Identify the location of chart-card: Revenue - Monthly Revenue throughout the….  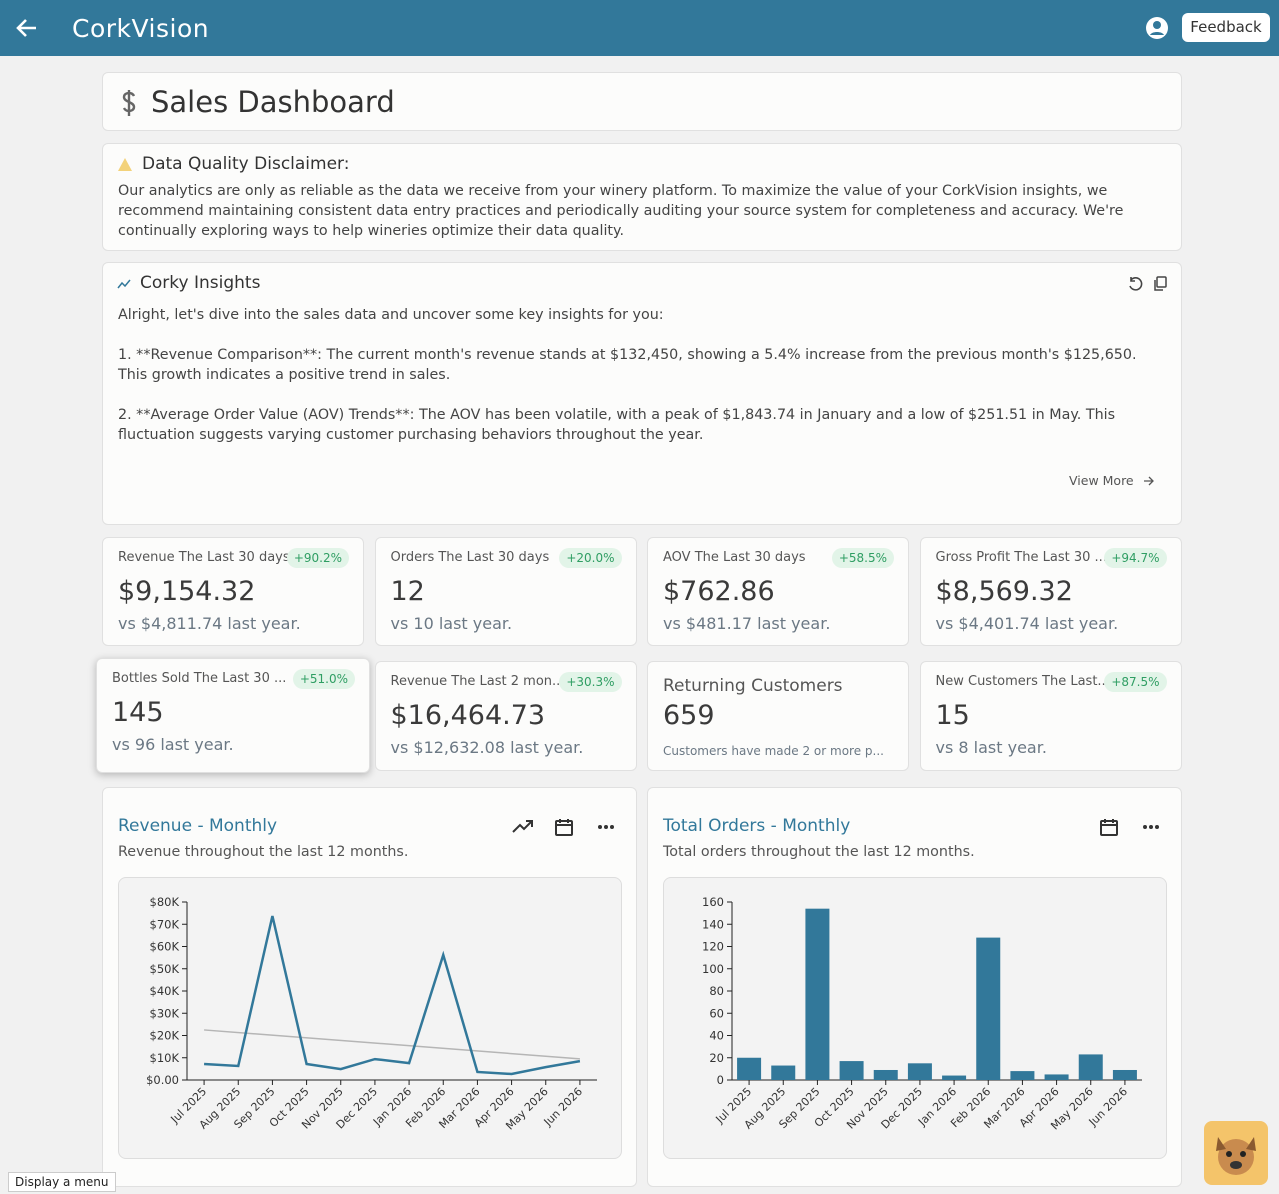
(369, 987).